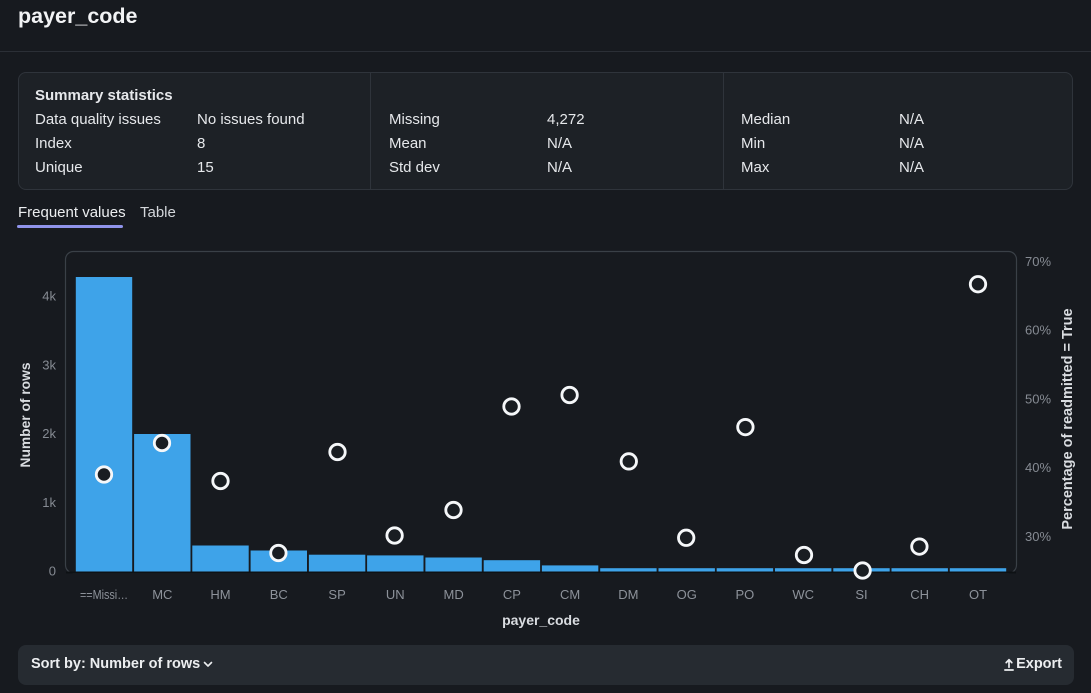 The height and width of the screenshot is (693, 1091). What do you see at coordinates (861, 594) in the screenshot?
I see `svg-text: SI` at bounding box center [861, 594].